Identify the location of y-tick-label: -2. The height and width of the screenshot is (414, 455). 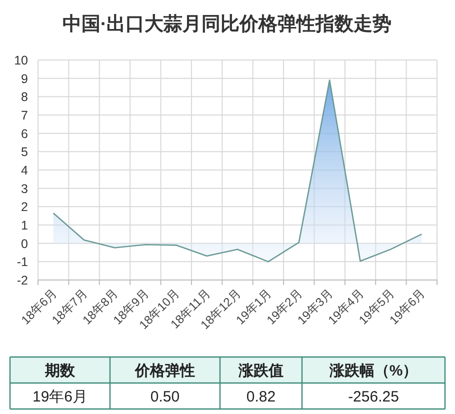
(22, 281).